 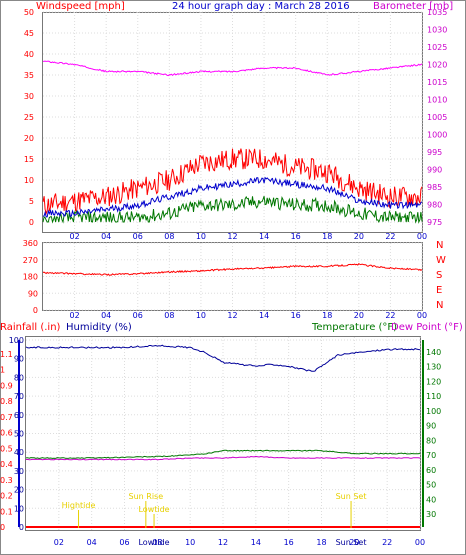 I want to click on baro-tick-label: 1005, so click(x=437, y=117).